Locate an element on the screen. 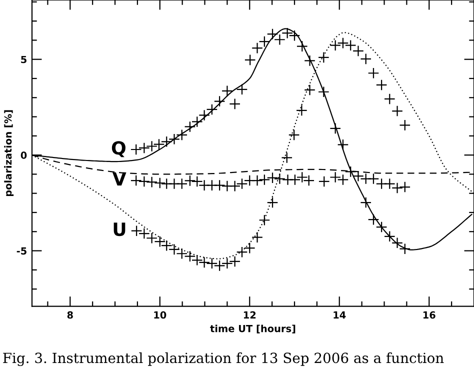 Image resolution: width=474 pixels, height=369 pixels. series-label: V is located at coordinates (119, 179).